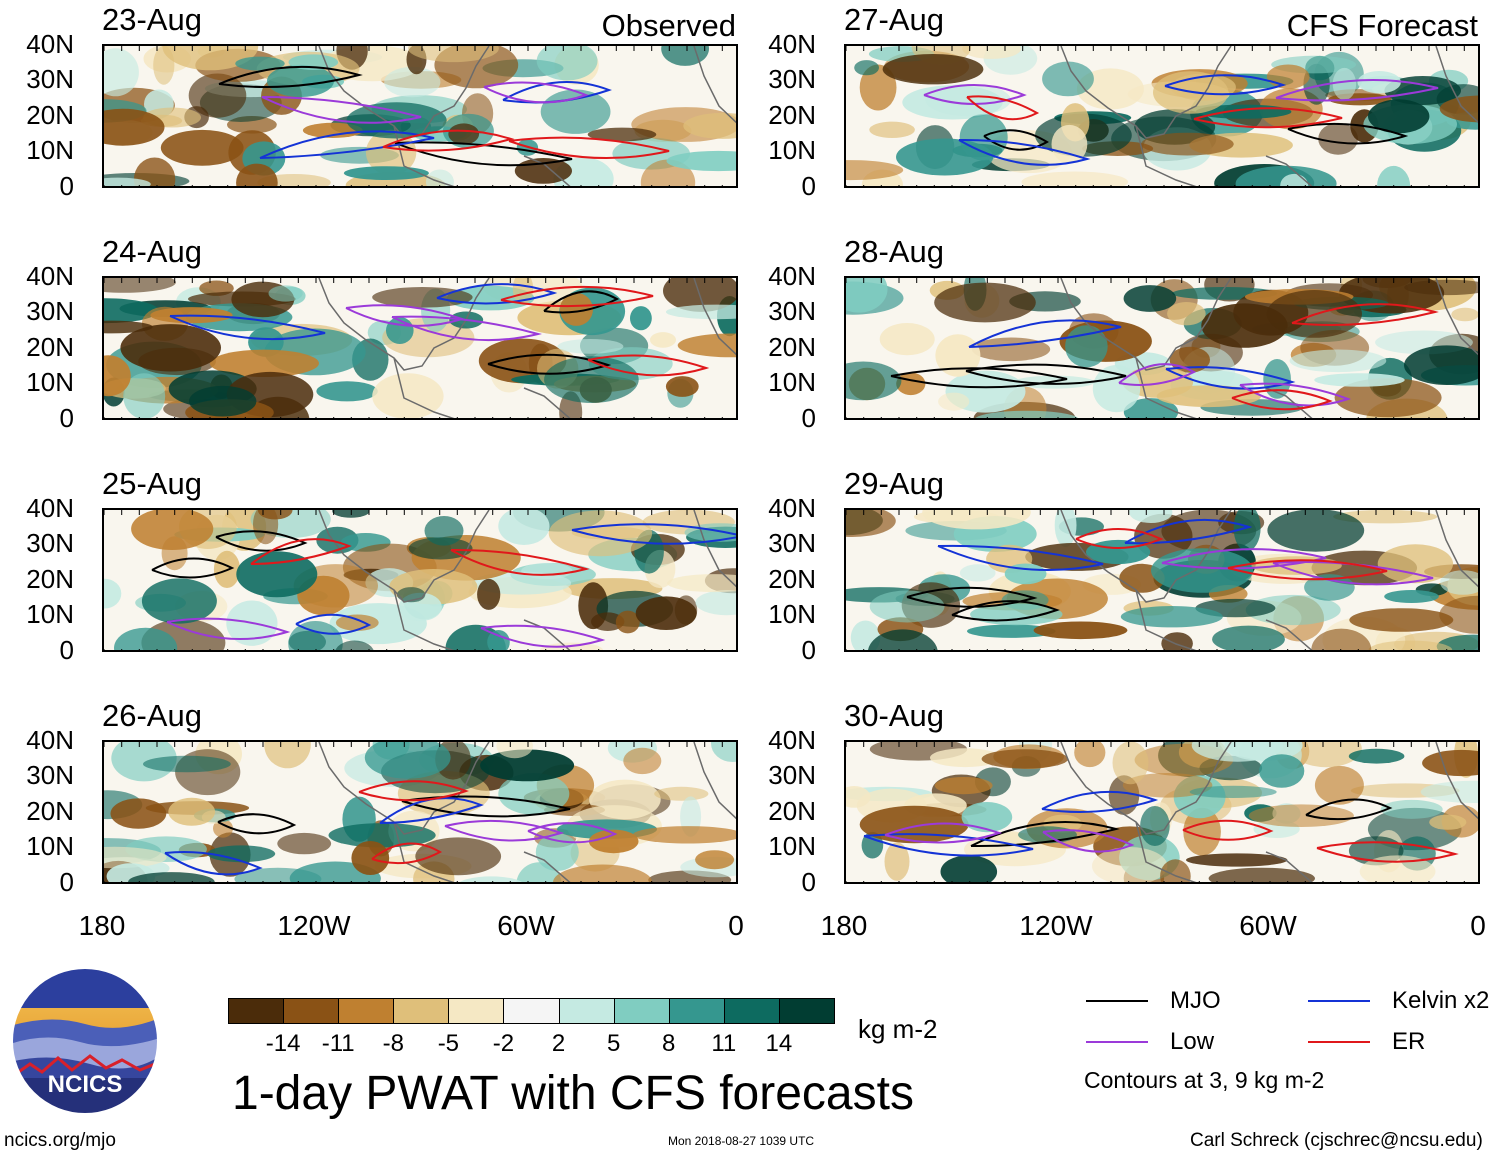 This screenshot has width=1510, height=1157. I want to click on pwat-anomaly-map, so click(420, 116).